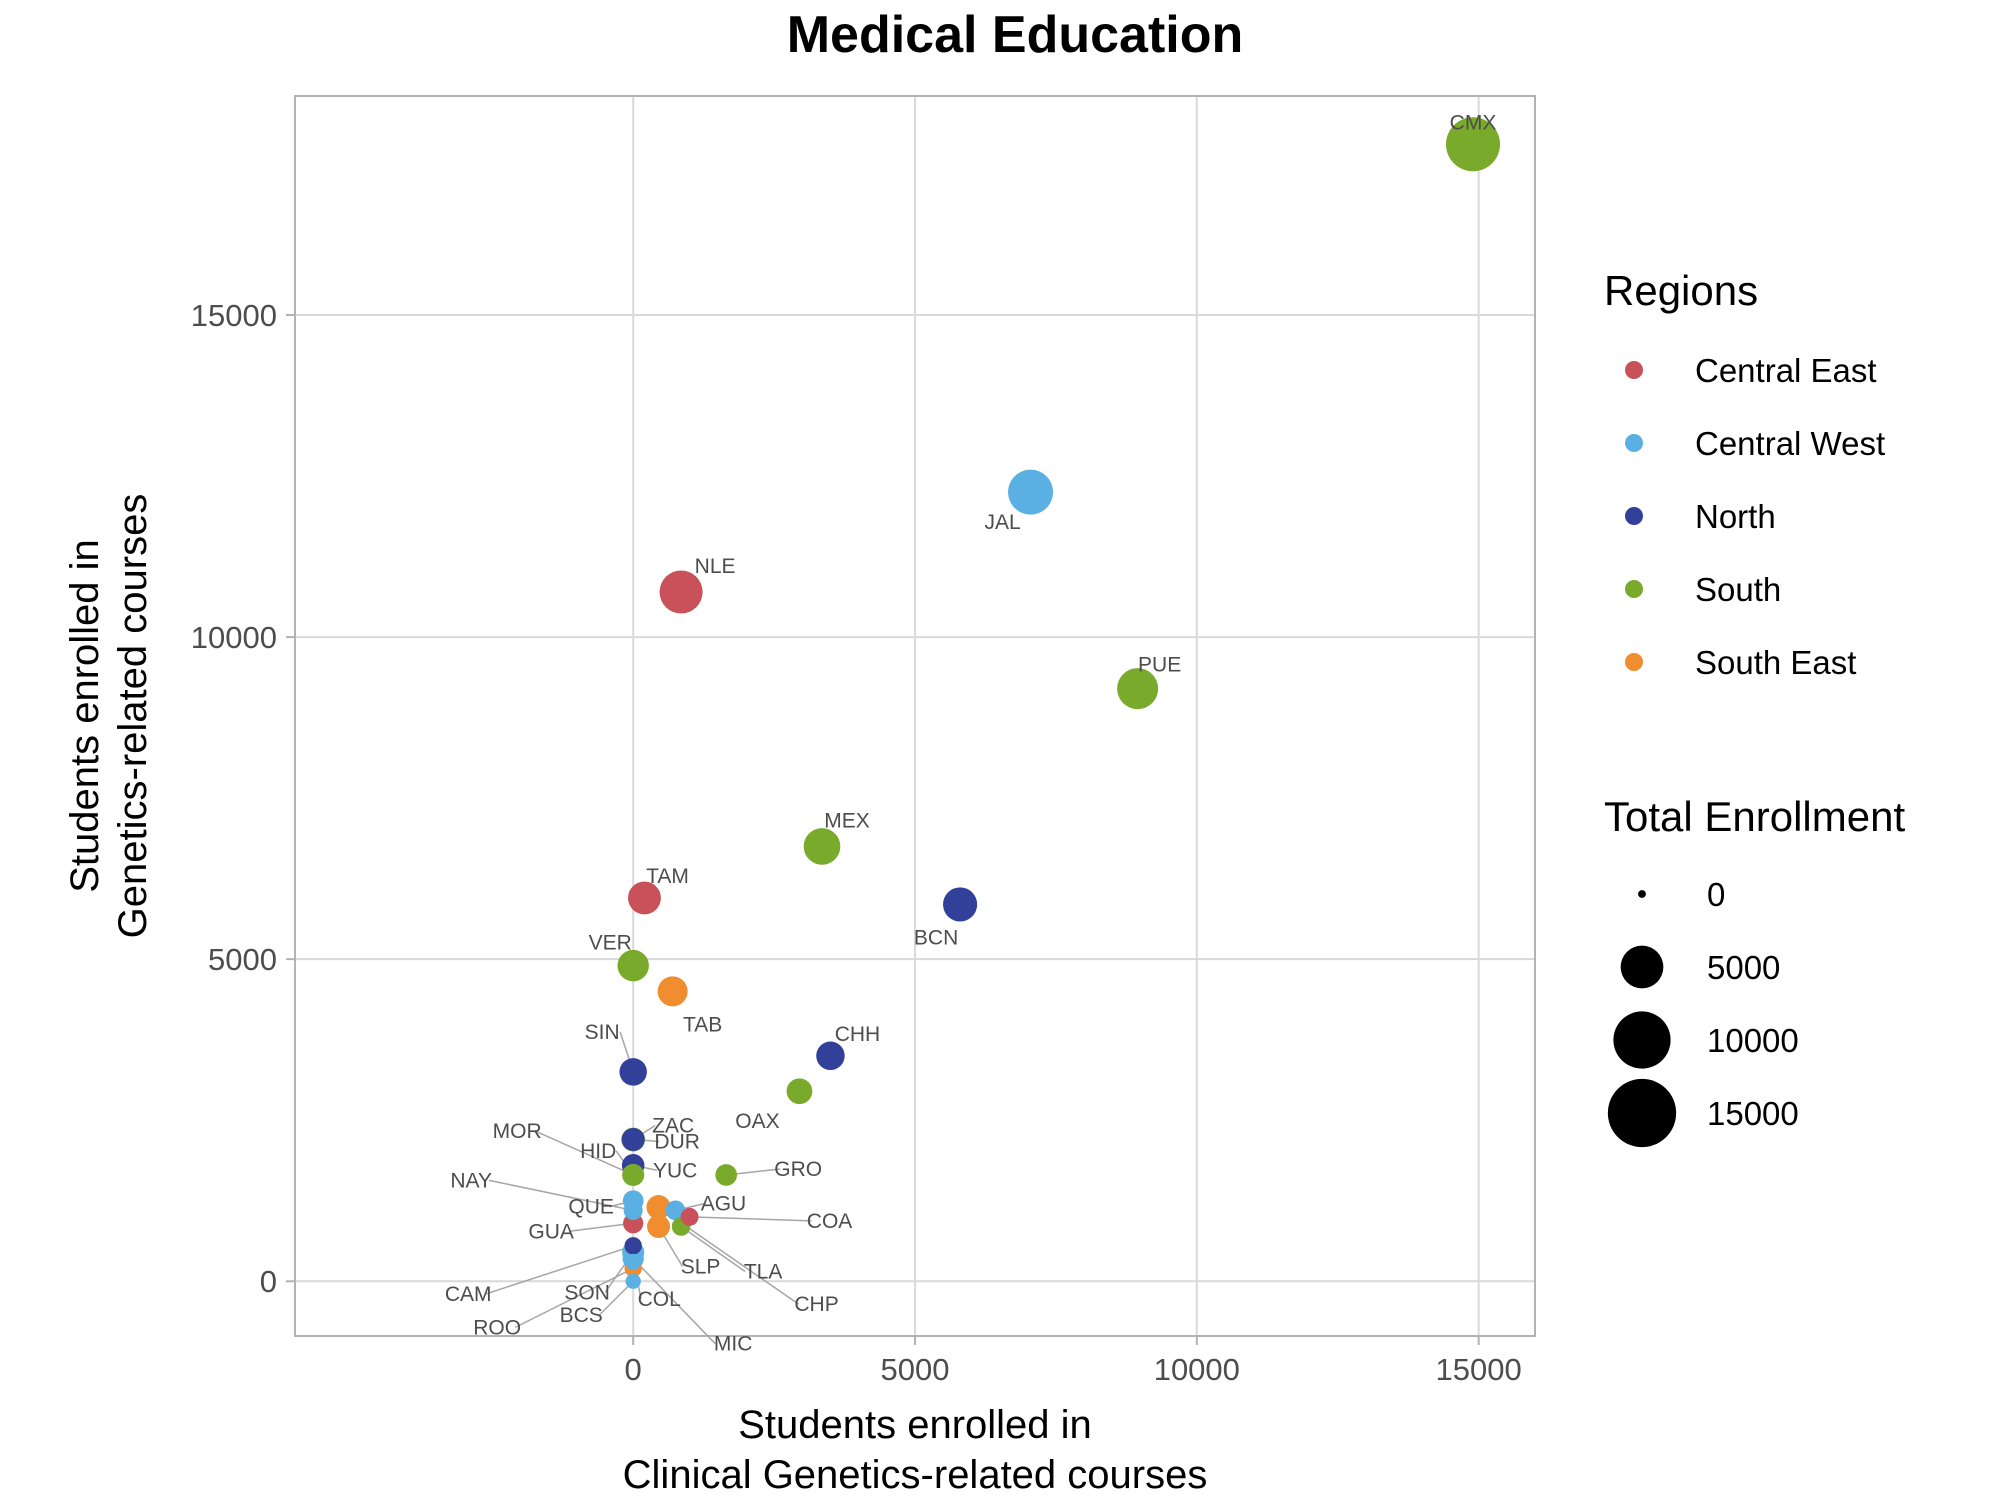 This screenshot has height=1500, width=2000. Describe the element at coordinates (587, 1292) in the screenshot. I see `point-label-son: SON` at that location.